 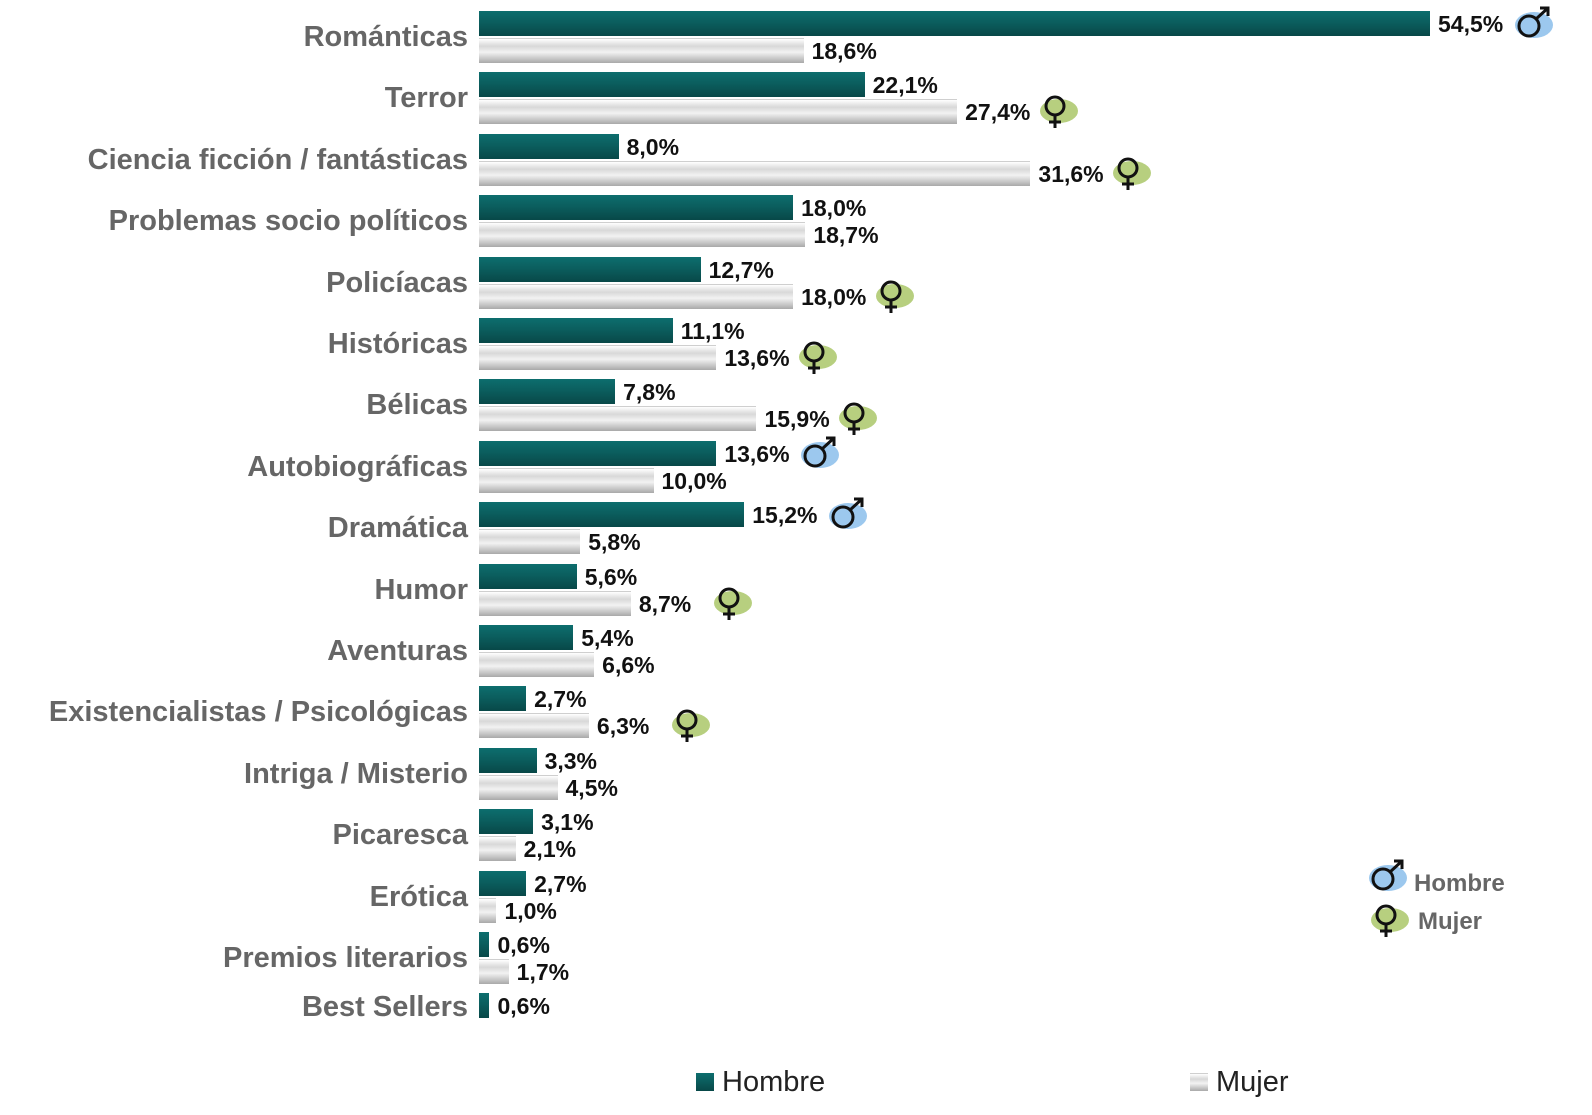 I want to click on legend-label-mujer: Mujer, so click(x=1252, y=1082).